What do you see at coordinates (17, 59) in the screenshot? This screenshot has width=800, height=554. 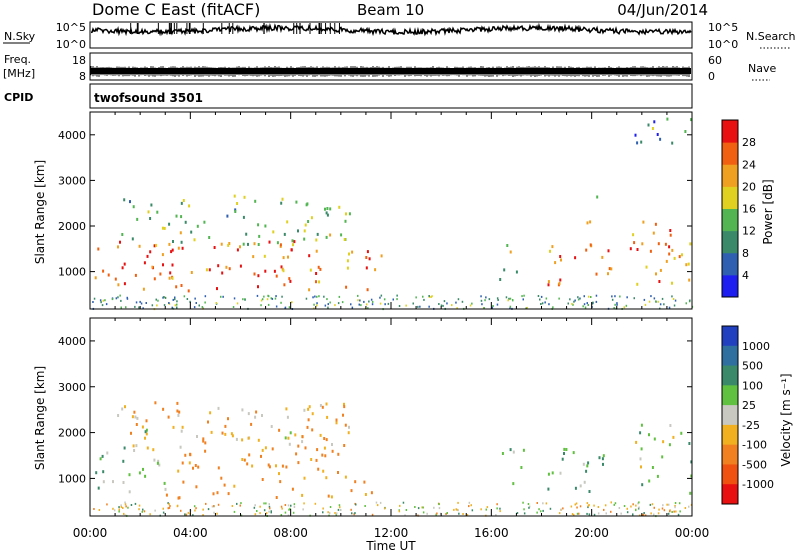 I see `freq-label-top: Freq.` at bounding box center [17, 59].